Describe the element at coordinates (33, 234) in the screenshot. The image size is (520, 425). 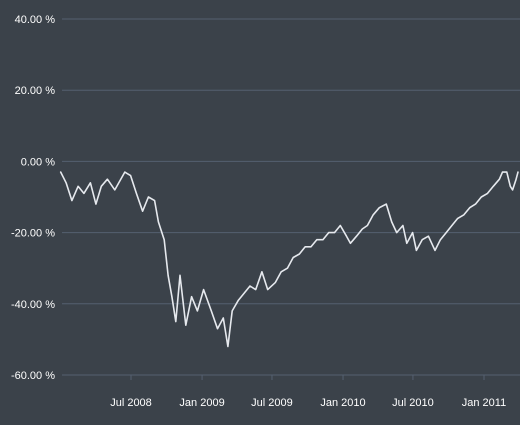
I see `y-tick-label: -20.00 %` at that location.